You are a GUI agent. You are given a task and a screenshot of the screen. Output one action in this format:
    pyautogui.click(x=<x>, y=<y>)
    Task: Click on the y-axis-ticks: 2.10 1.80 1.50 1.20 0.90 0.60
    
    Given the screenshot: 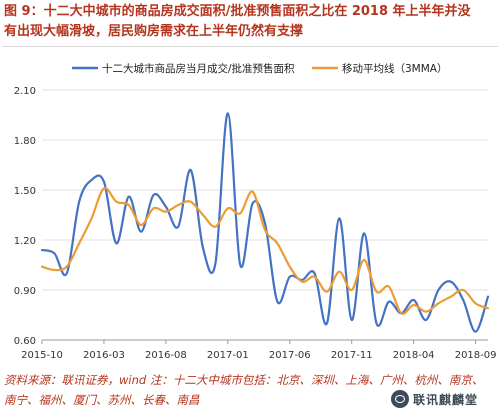 What is the action you would take?
    pyautogui.click(x=25, y=216)
    